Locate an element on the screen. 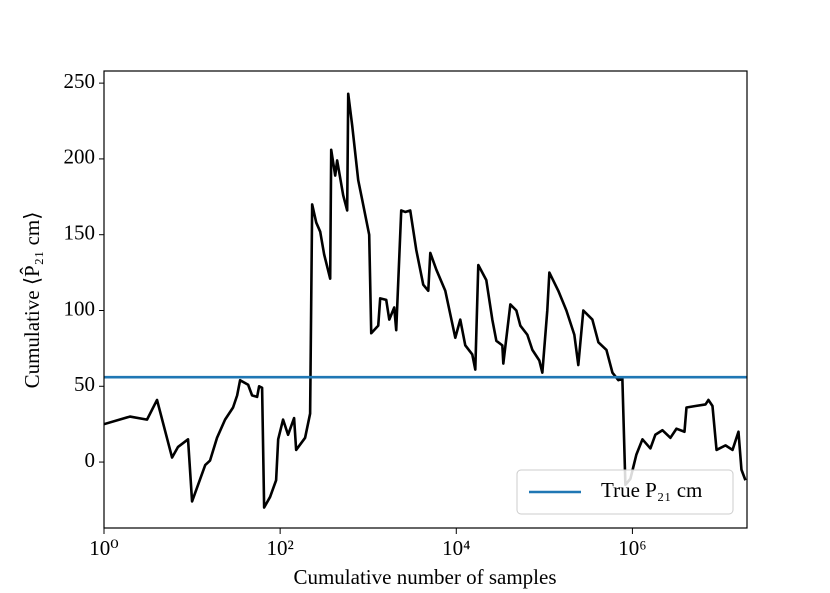  y-tick-label: 150 is located at coordinates (80, 233).